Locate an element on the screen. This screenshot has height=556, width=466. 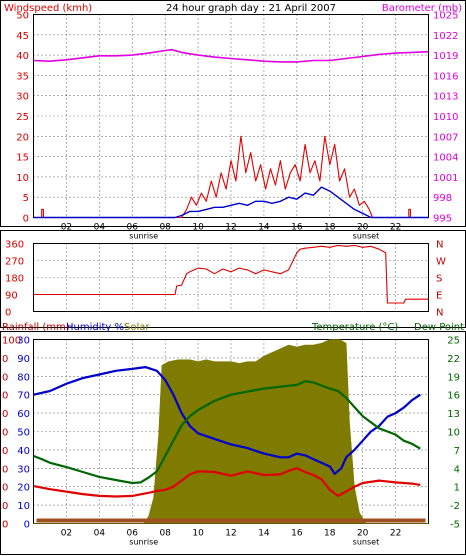
humidity-tick-label: 40 is located at coordinates (23, 451).